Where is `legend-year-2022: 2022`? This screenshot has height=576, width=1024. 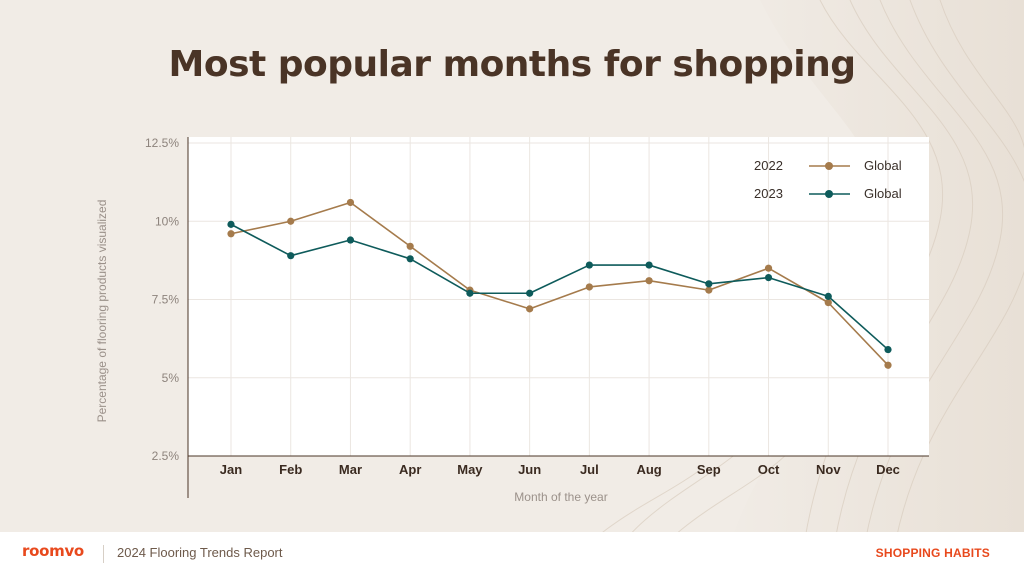
legend-year-2022: 2022 is located at coordinates (768, 165).